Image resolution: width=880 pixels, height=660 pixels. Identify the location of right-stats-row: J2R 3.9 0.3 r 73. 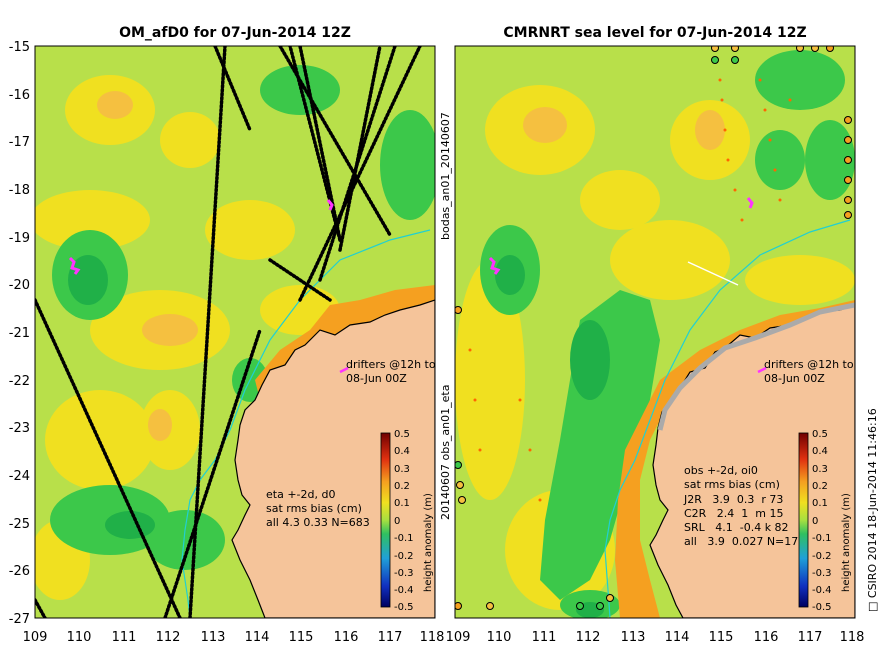
(733, 499).